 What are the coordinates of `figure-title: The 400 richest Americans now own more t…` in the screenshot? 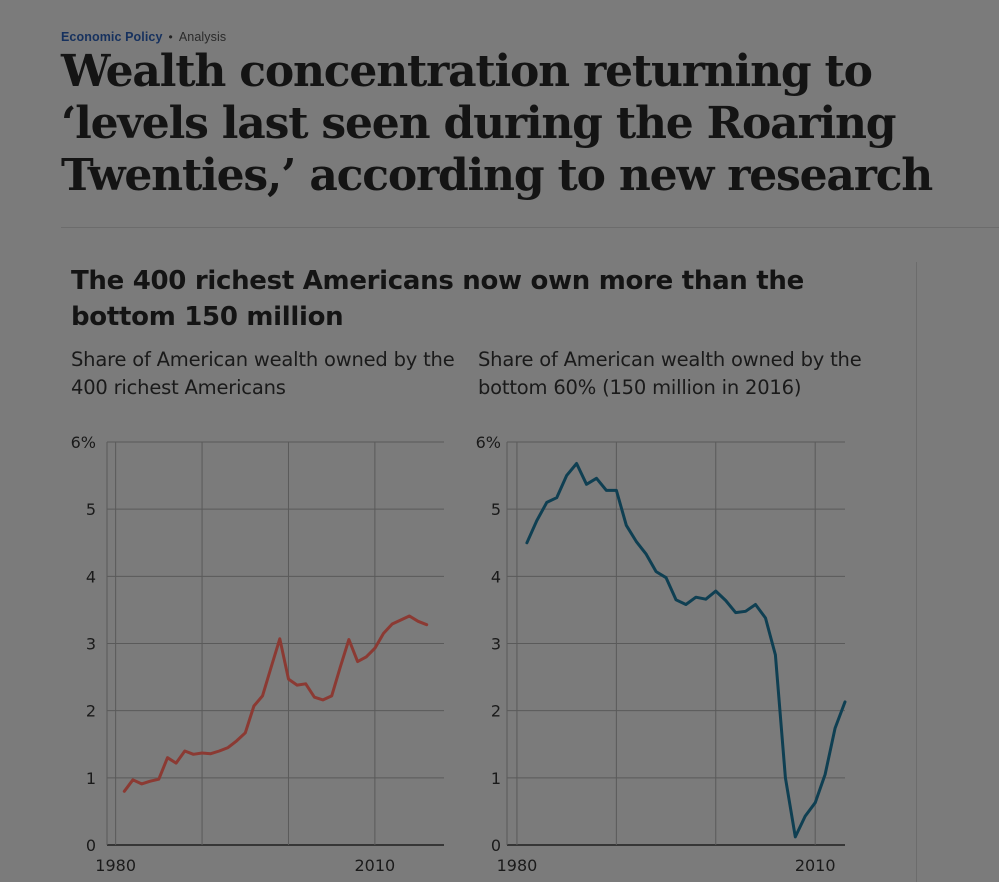 It's located at (437, 299).